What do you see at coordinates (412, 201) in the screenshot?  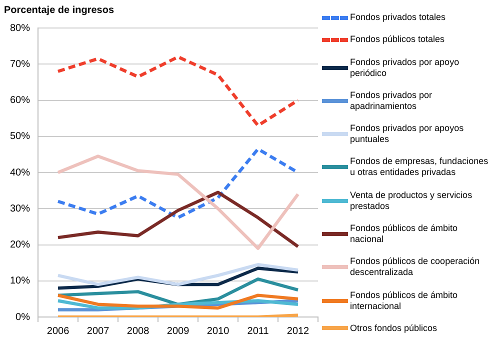 I see `legend-label: Venta de productos y servicios prestados` at bounding box center [412, 201].